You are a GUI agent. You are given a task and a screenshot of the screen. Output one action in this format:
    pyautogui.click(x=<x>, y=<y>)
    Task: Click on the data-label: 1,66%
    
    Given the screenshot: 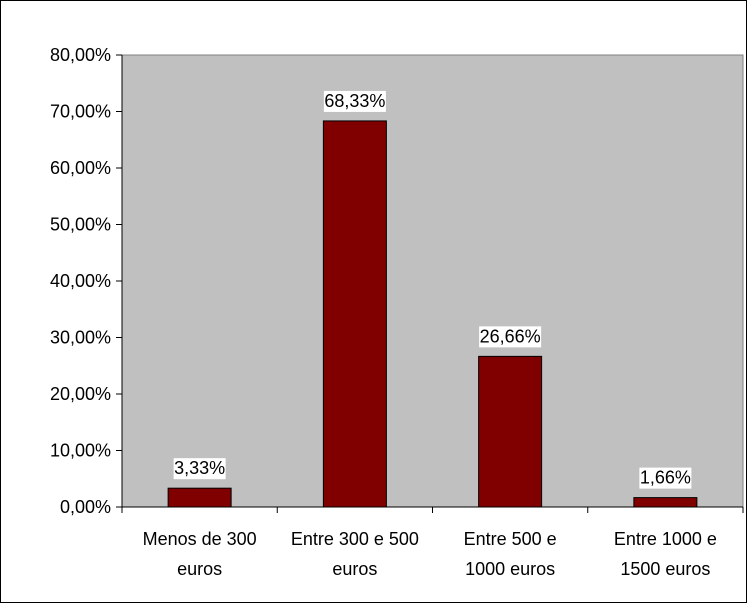 What is the action you would take?
    pyautogui.click(x=665, y=478)
    